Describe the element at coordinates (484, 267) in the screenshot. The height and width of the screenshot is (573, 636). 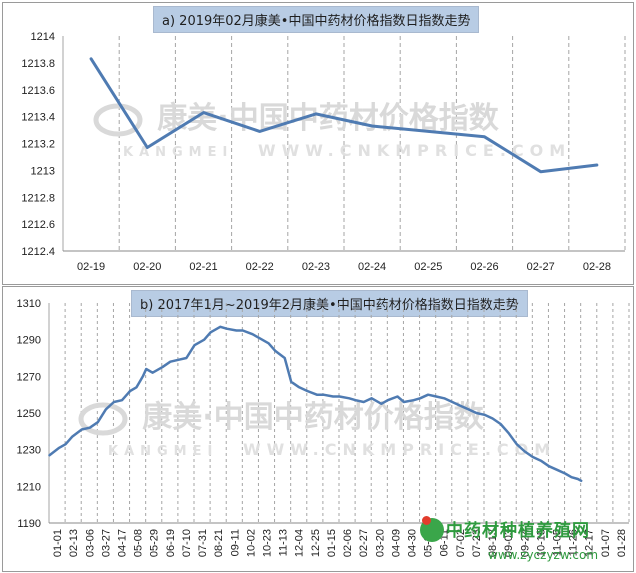
I see `x-tick-label: 02-26` at that location.